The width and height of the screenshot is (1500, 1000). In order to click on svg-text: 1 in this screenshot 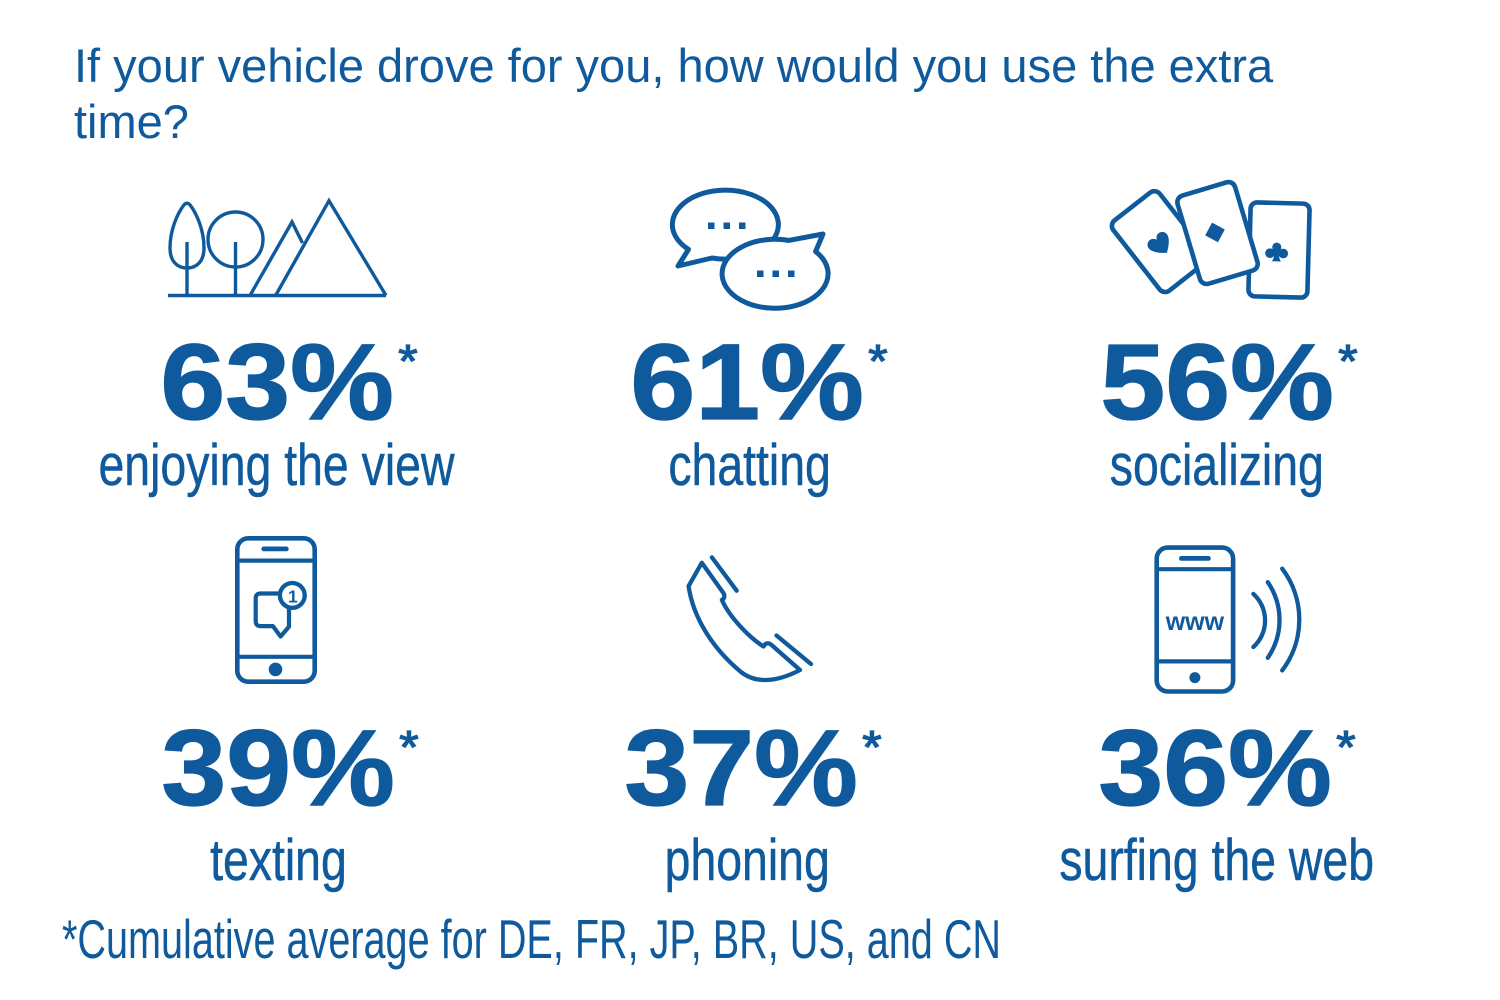, I will do `click(293, 596)`.